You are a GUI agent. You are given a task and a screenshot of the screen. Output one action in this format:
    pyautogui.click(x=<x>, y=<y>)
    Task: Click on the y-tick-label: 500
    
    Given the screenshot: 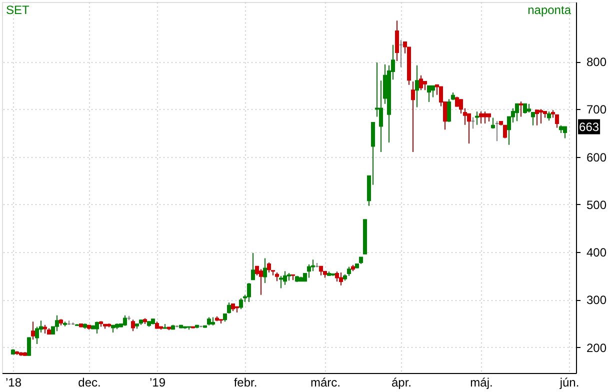 What is the action you would take?
    pyautogui.click(x=596, y=205)
    